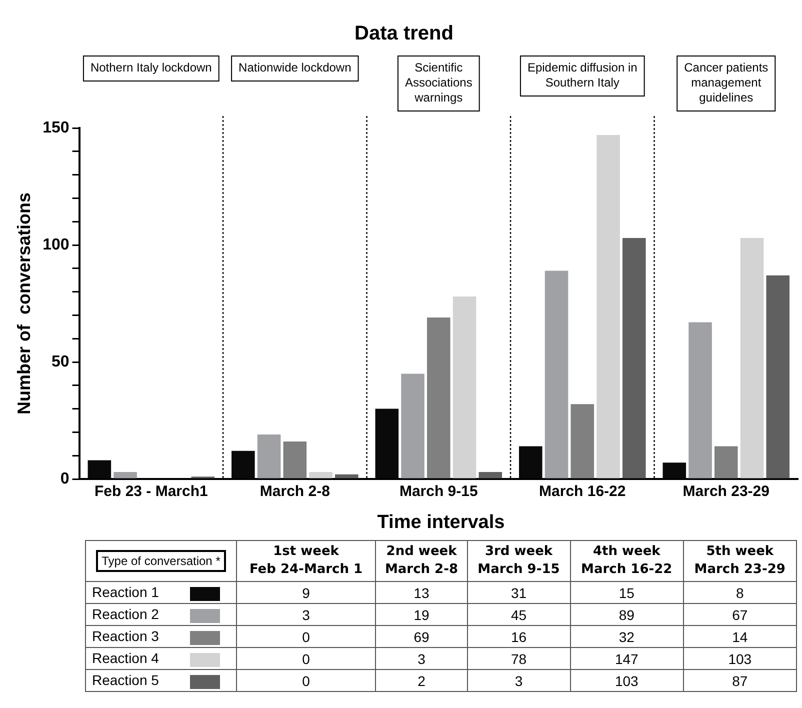 This screenshot has width=802, height=708. What do you see at coordinates (295, 67) in the screenshot?
I see `text: Nationwide lockdown` at bounding box center [295, 67].